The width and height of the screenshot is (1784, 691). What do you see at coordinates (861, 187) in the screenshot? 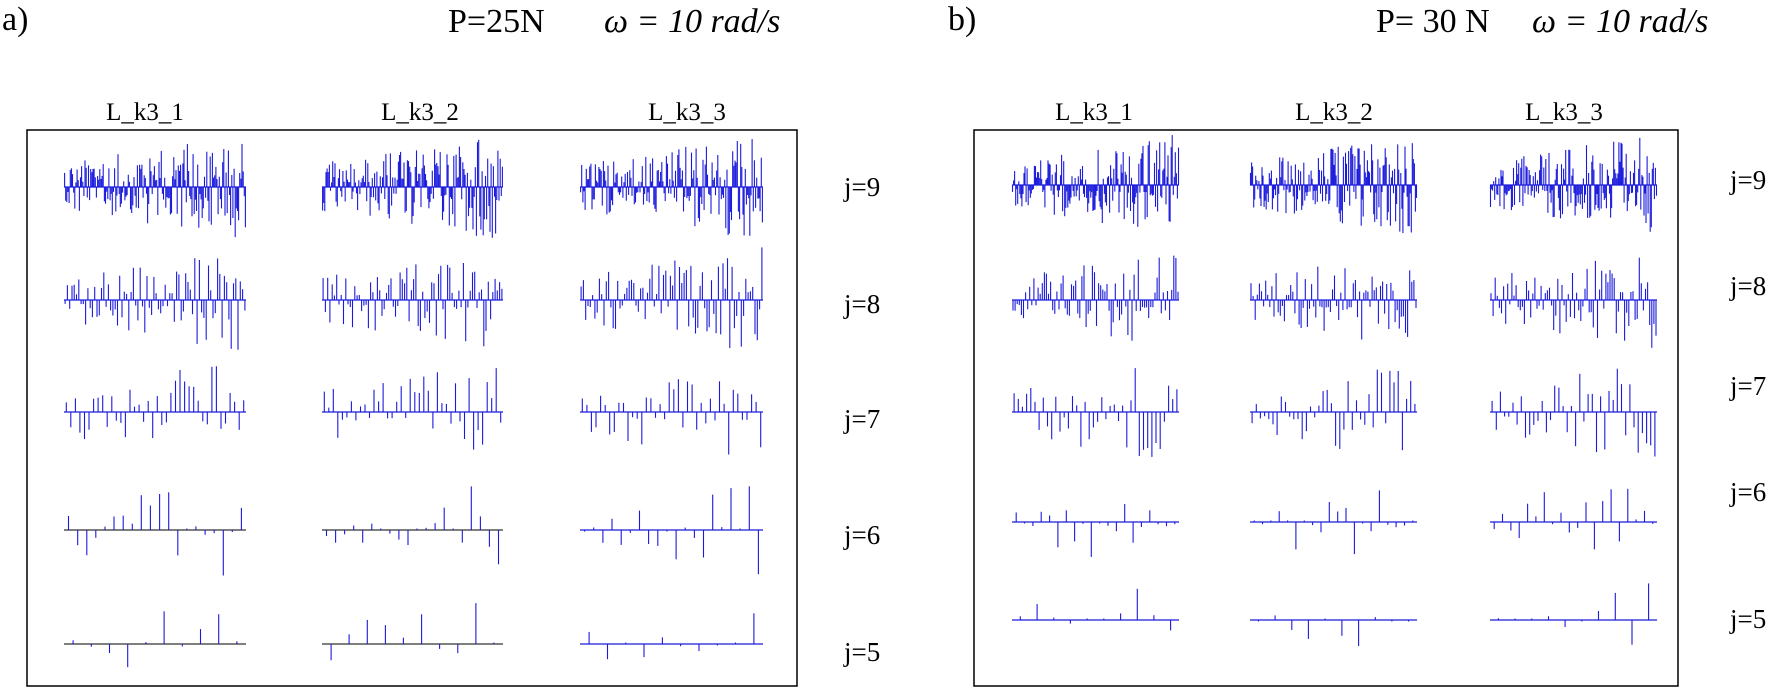
I see `row-label-a-j9: j=9` at bounding box center [861, 187].